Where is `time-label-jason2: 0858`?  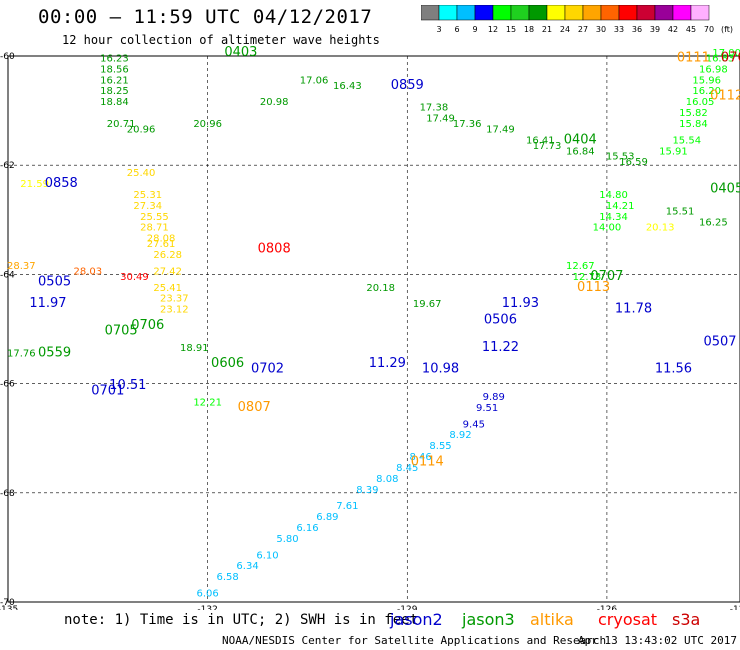
time-label-jason2: 0858 is located at coordinates (61, 183).